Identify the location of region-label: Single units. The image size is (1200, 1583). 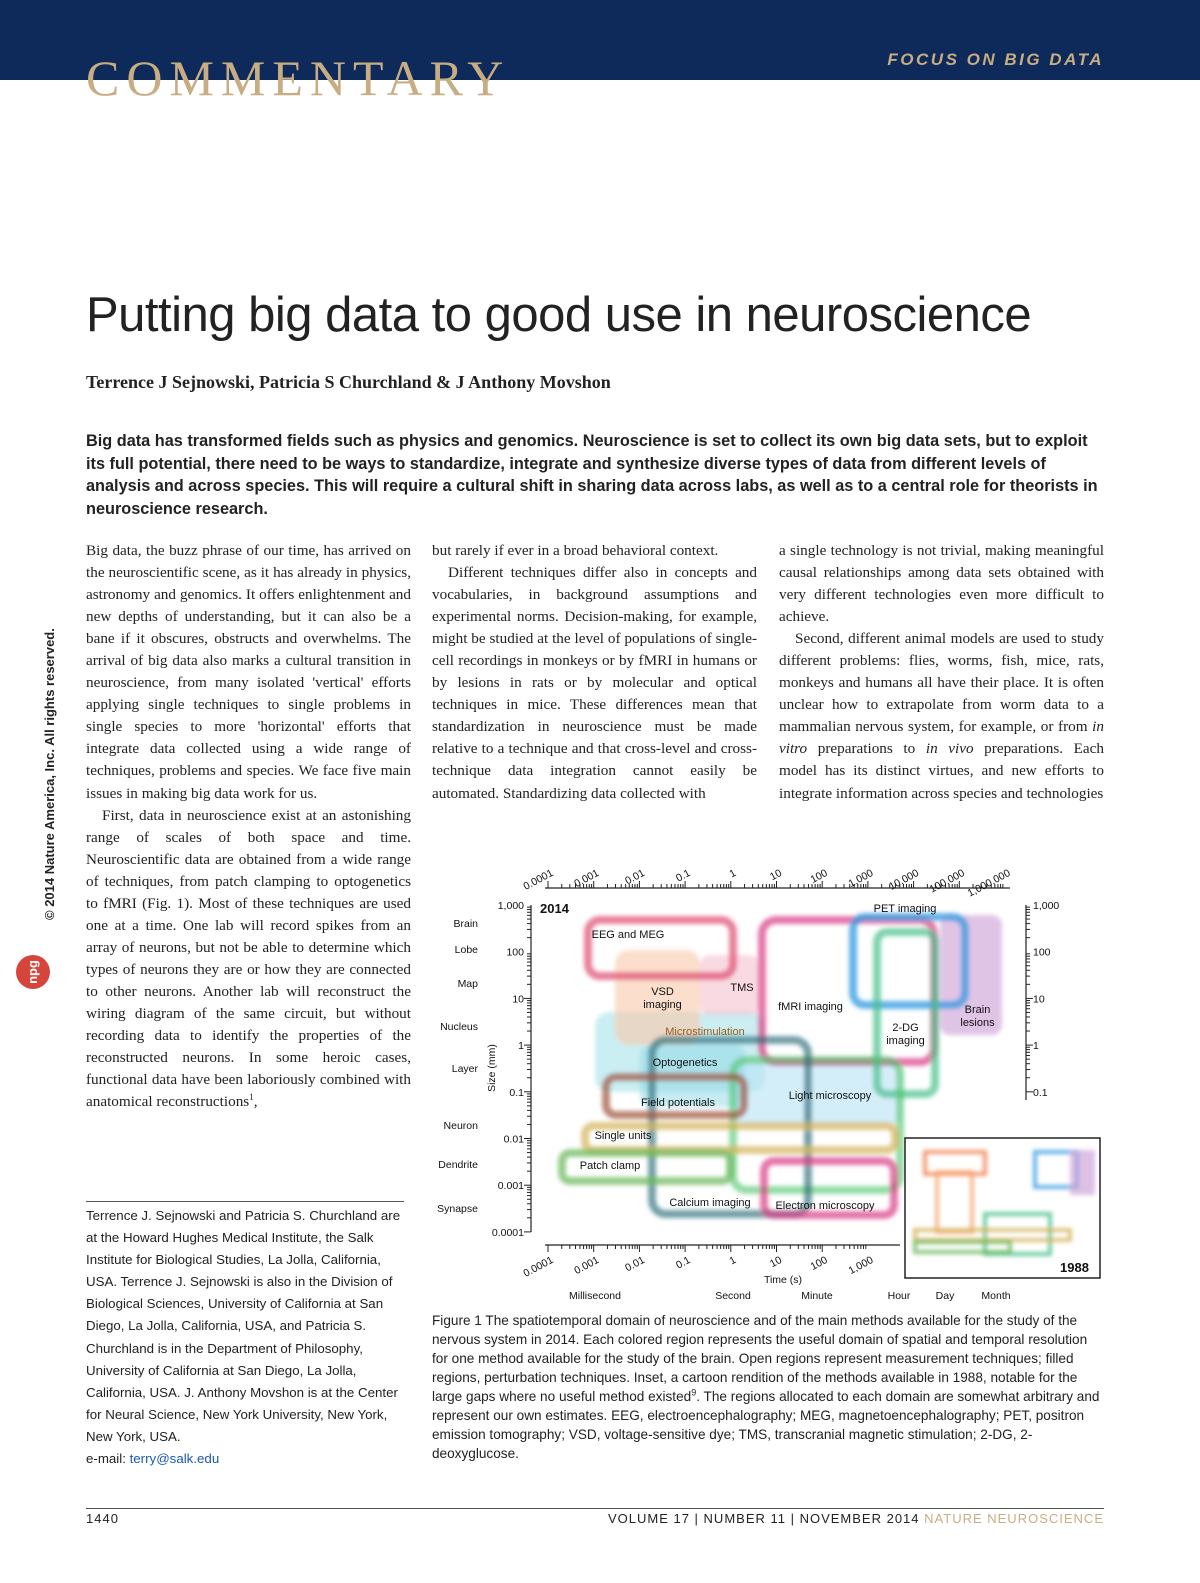
(623, 1136).